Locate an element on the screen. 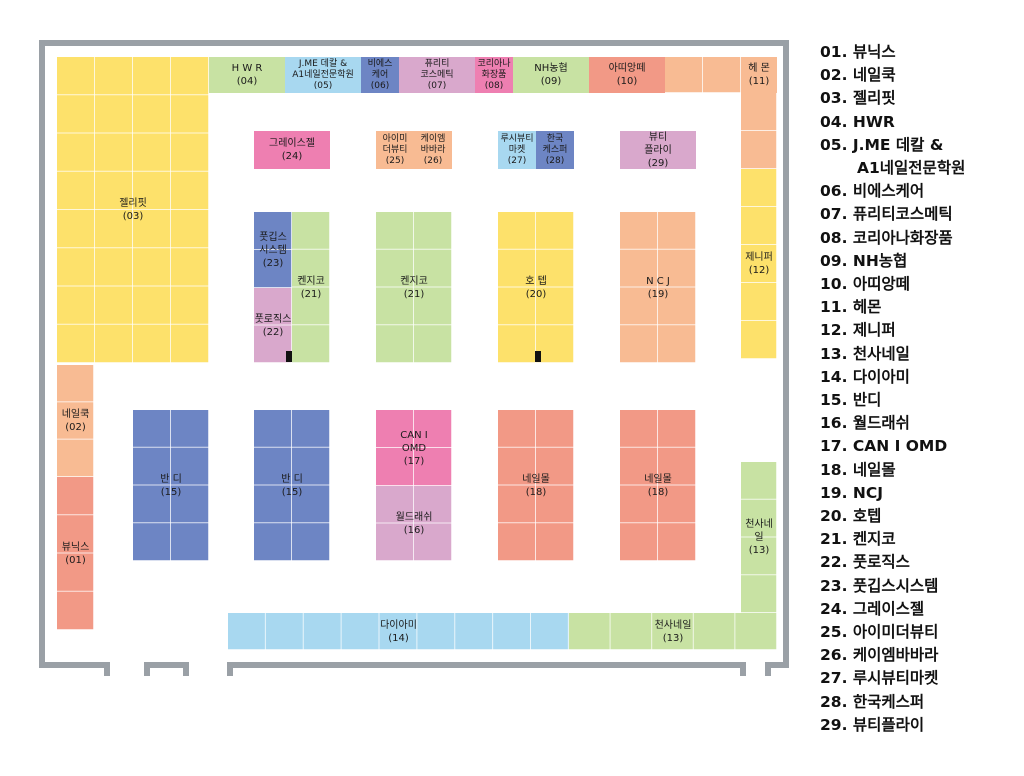 Image resolution: width=1024 pixels, height=776 pixels. booth-grace: 그레이스젤 (24) is located at coordinates (292, 150).